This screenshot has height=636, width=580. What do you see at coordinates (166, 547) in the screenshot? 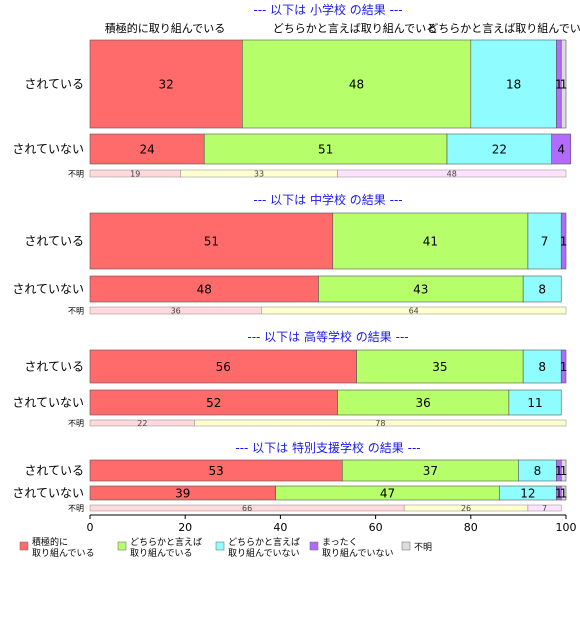
I see `legend-label: どちらかと言えば取り組んでいる` at bounding box center [166, 547].